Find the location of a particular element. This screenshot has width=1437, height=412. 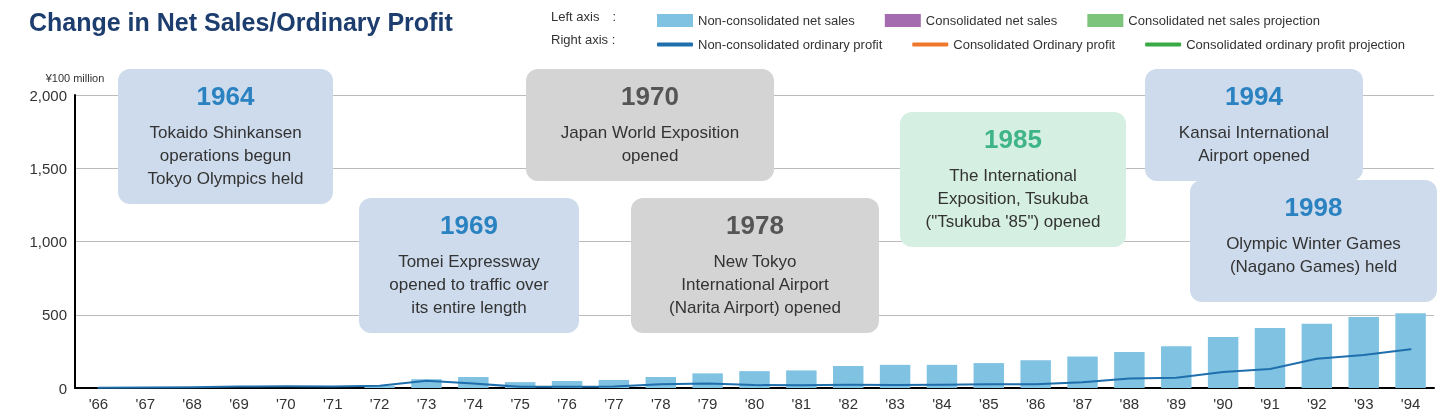

annotation: 1998 Olympic Winter Games (Nagano Games) held is located at coordinates (1313, 234).